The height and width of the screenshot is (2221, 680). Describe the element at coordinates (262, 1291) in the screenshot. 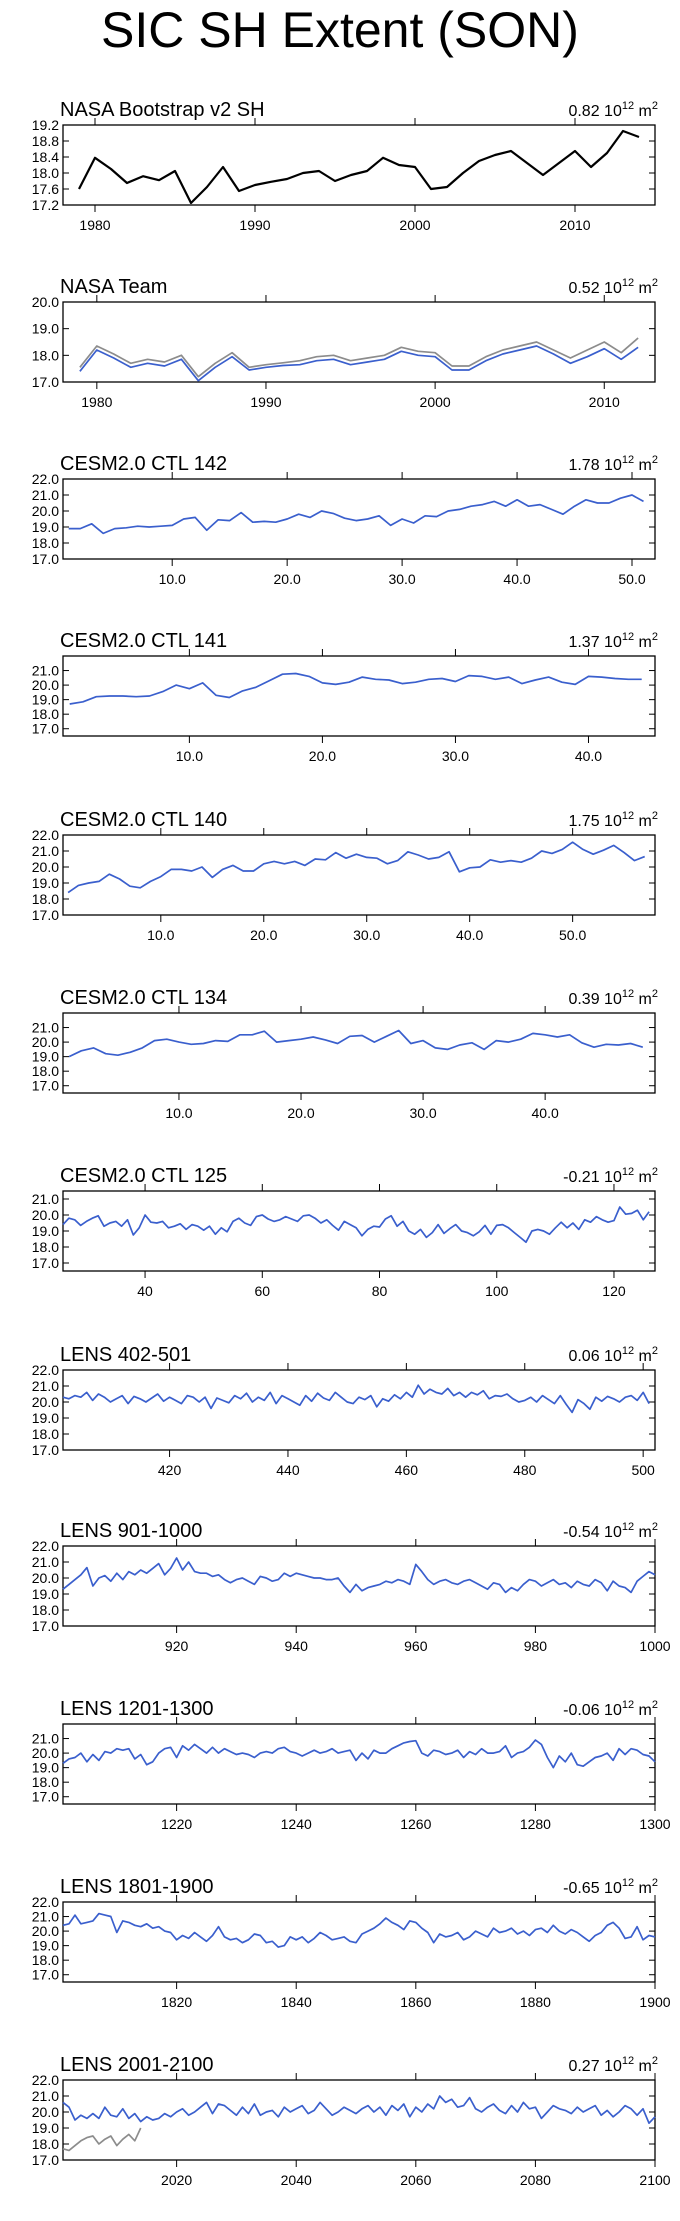

I see `x-tick-label: 60` at that location.